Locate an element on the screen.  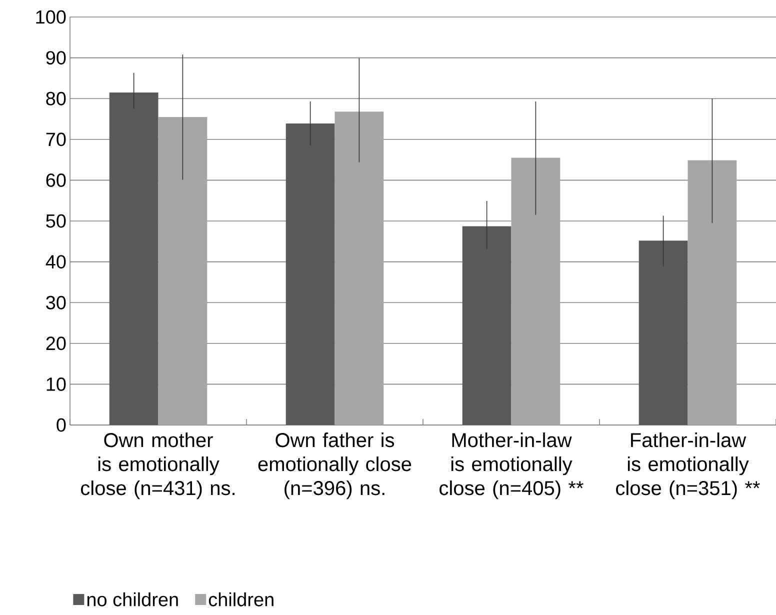
y-tick-label: 80 is located at coordinates (56, 99).